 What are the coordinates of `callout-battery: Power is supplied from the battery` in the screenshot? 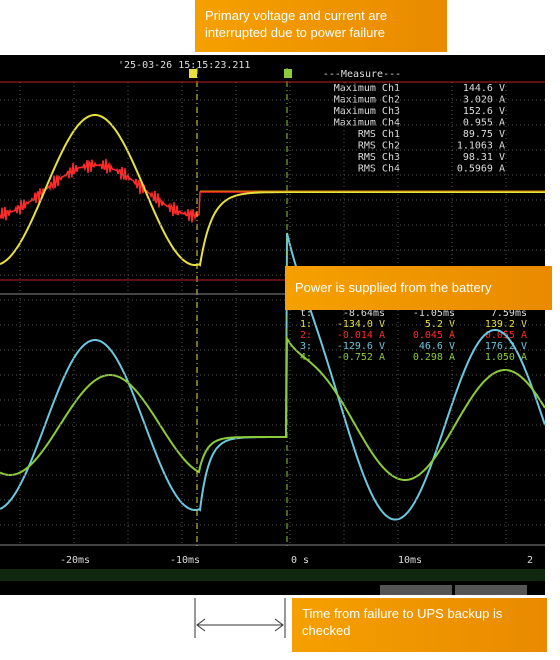 It's located at (418, 288).